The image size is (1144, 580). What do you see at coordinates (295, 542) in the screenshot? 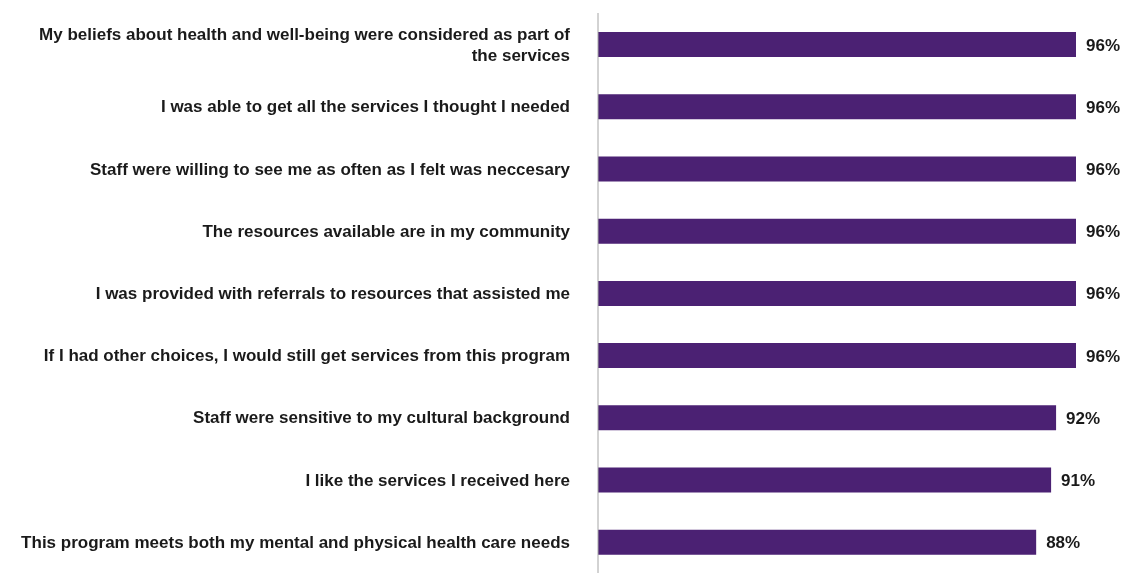
I see `y-tick-label: This program meets both my mental and physical health care needs` at bounding box center [295, 542].